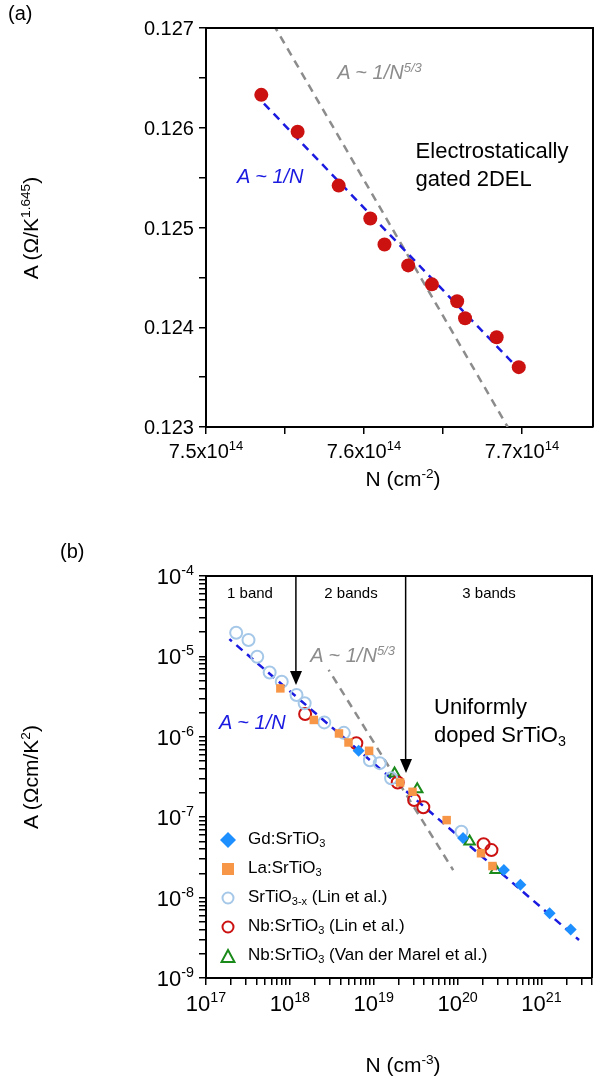 Image resolution: width=600 pixels, height=1090 pixels. Describe the element at coordinates (351, 593) in the screenshot. I see `annotation: 2 bands` at that location.